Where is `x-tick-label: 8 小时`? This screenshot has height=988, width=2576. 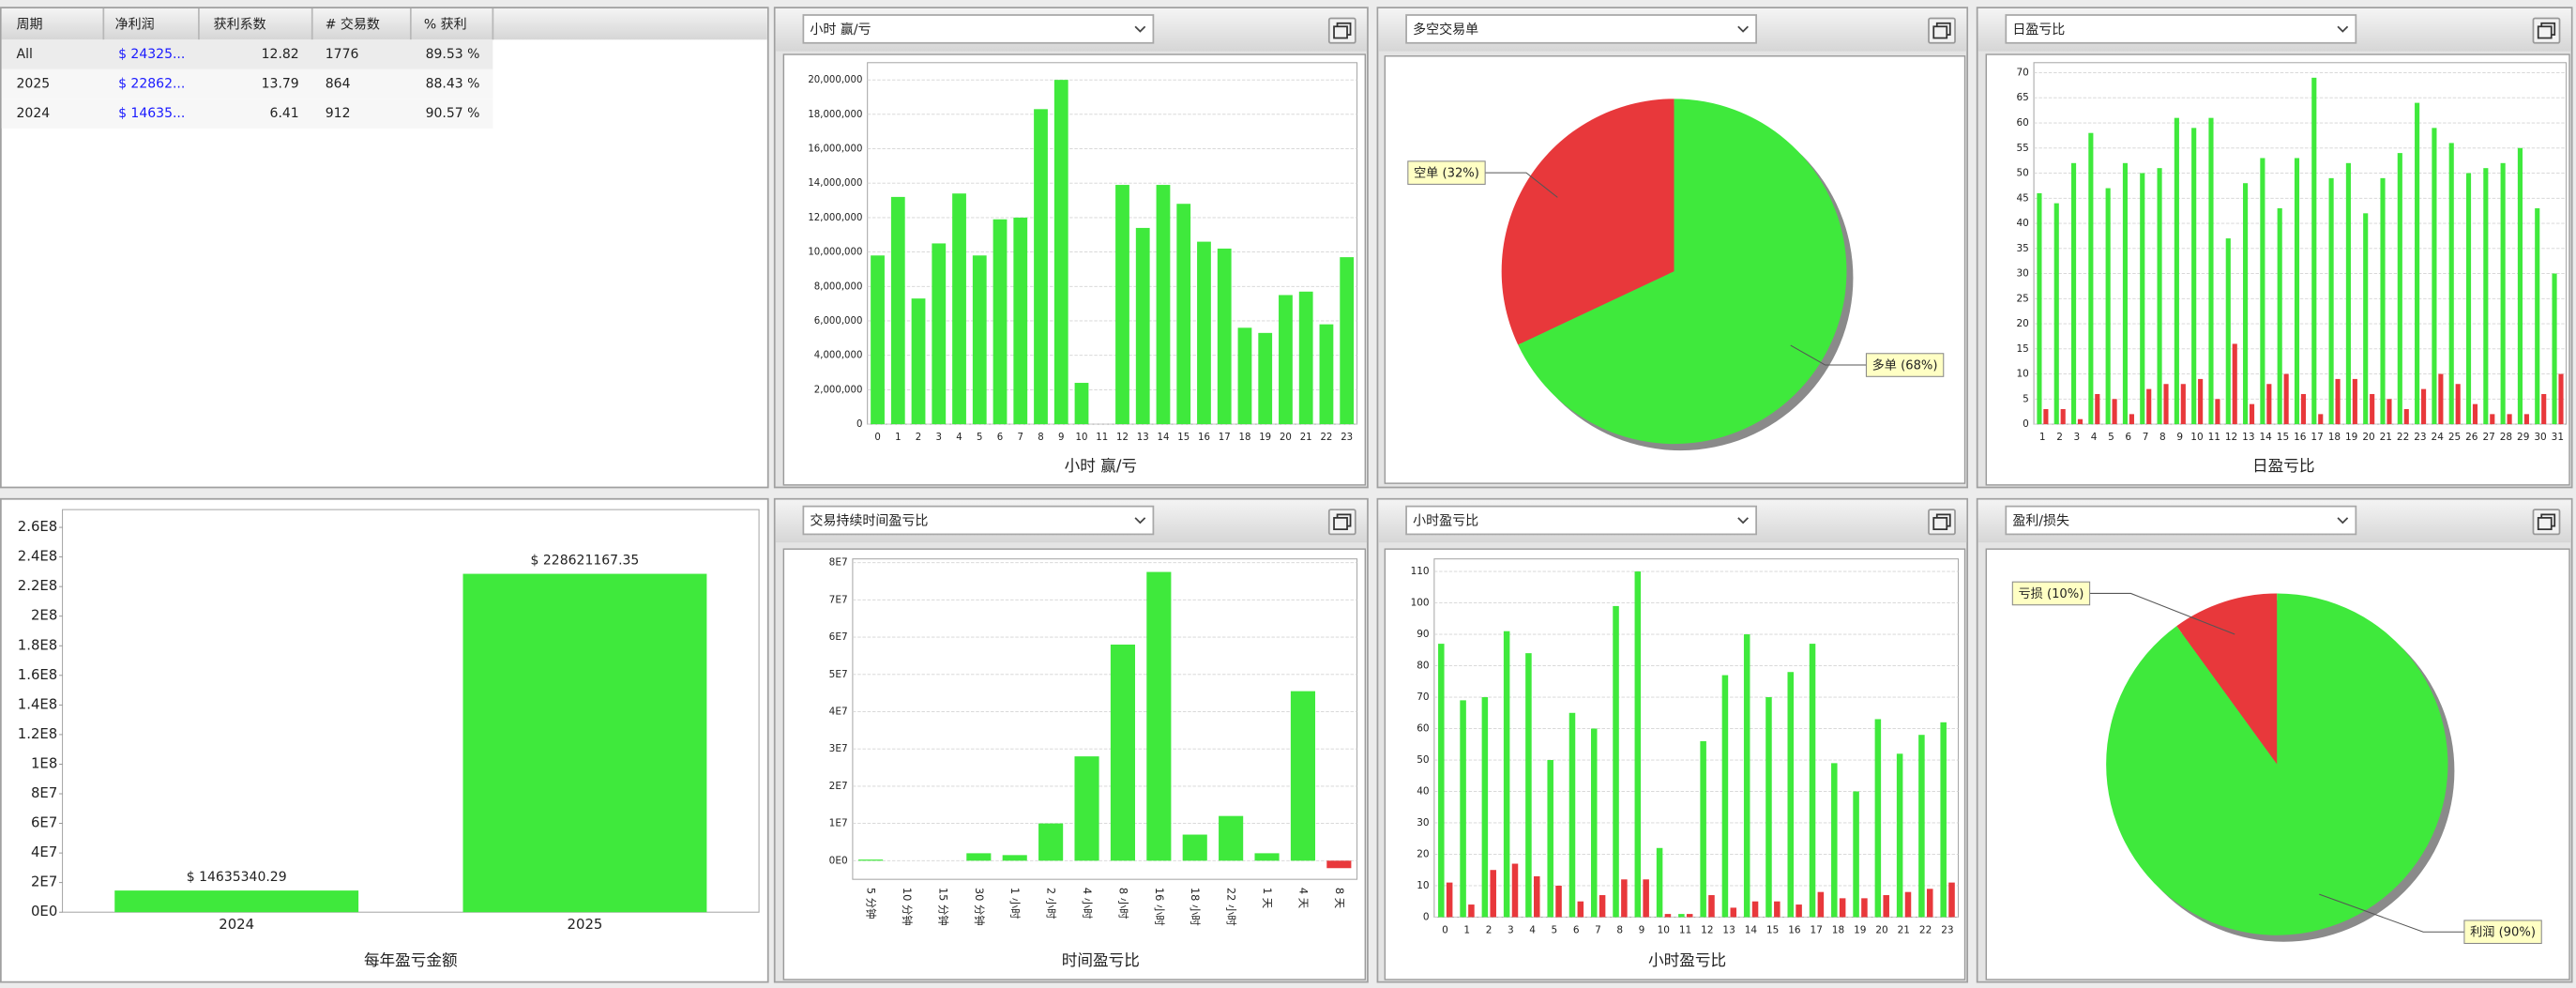 x-tick-label: 8 小时 is located at coordinates (1122, 904).